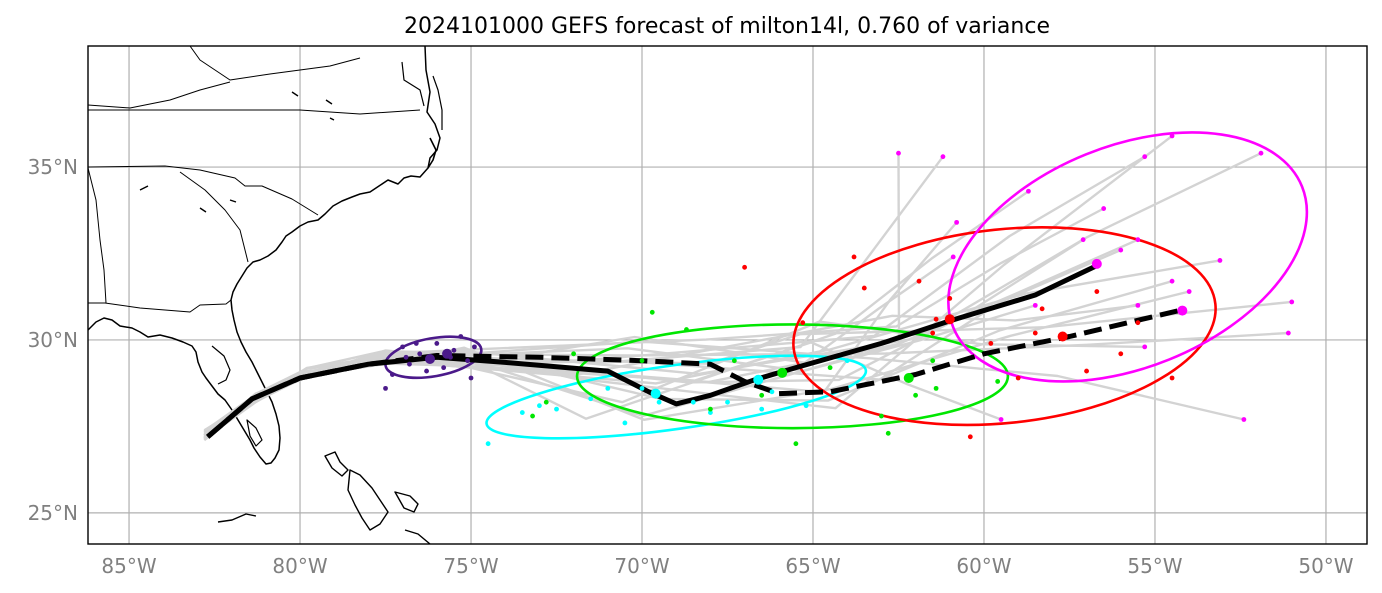 Image resolution: width=1382 pixels, height=593 pixels. I want to click on bahamas-island, so click(336, 464).